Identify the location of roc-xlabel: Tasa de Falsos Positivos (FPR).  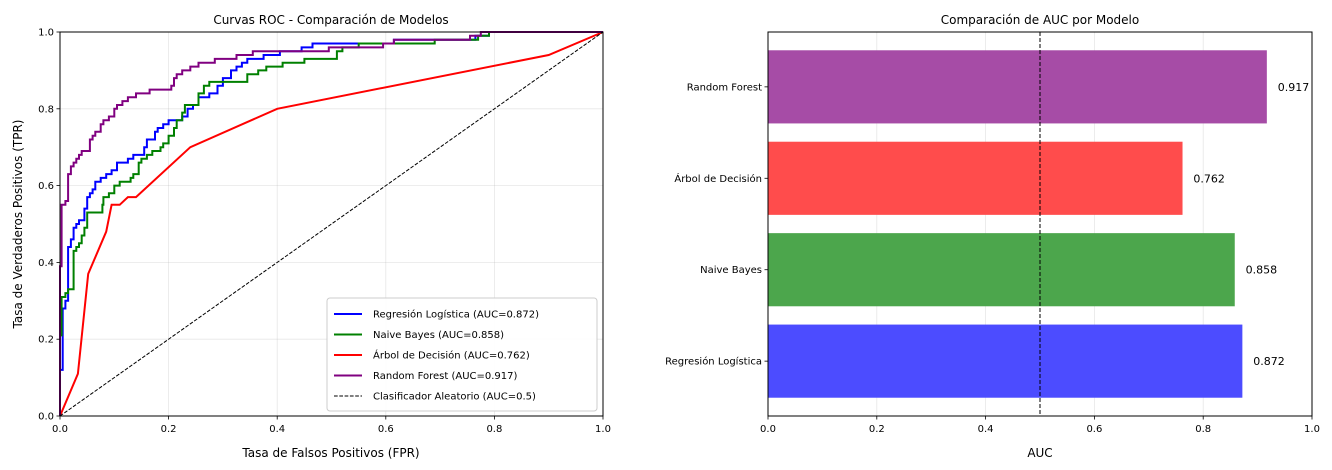
(330, 453).